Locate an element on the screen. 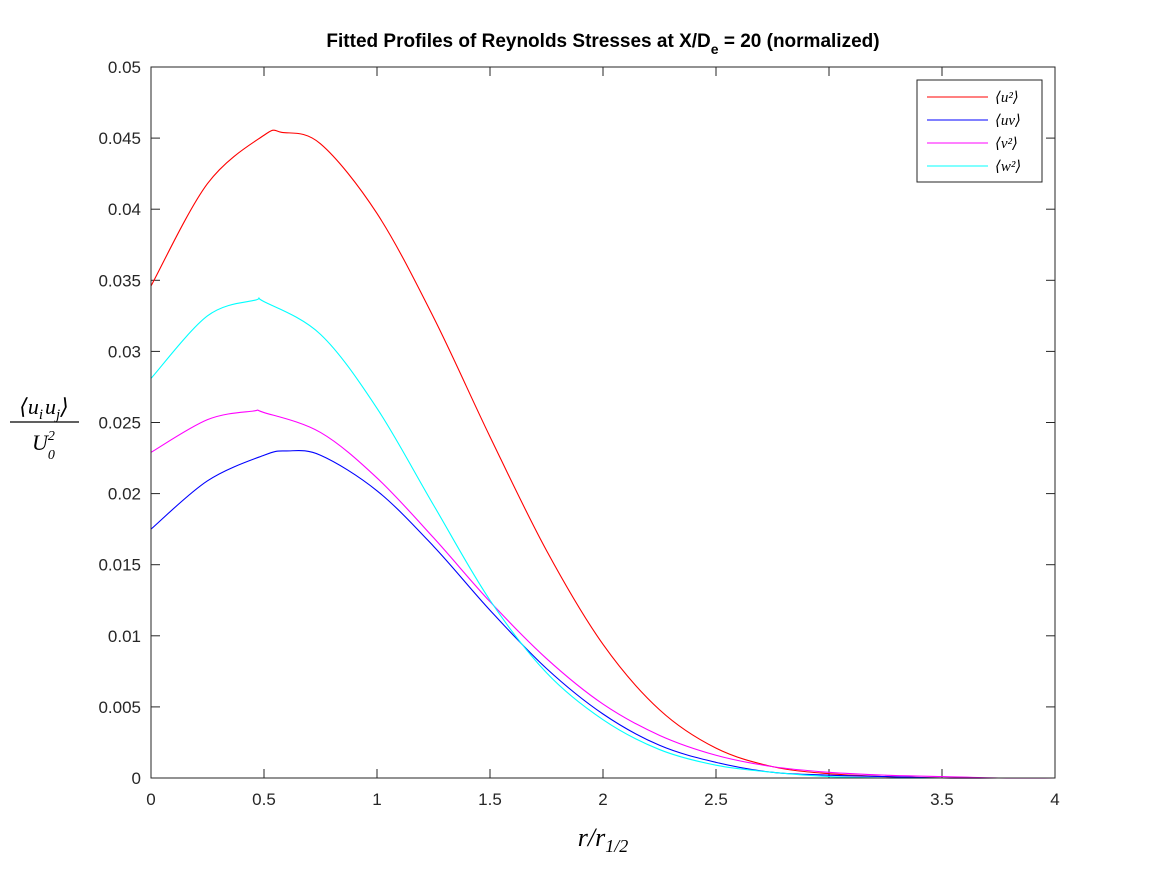 This screenshot has width=1167, height=875. legend-label: ⟨v²⟩ is located at coordinates (1006, 144).